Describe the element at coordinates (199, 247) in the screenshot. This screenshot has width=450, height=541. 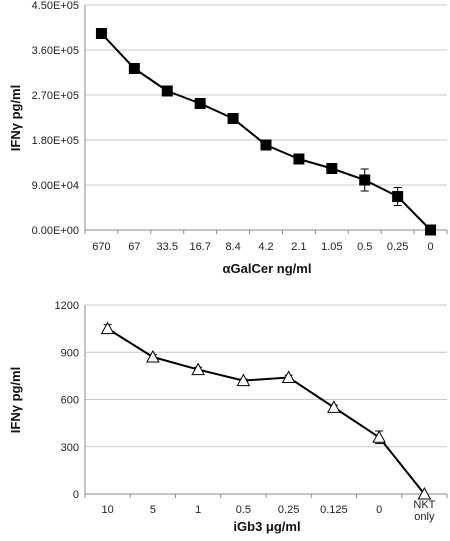
I see `x-tick-label: 16.7` at that location.